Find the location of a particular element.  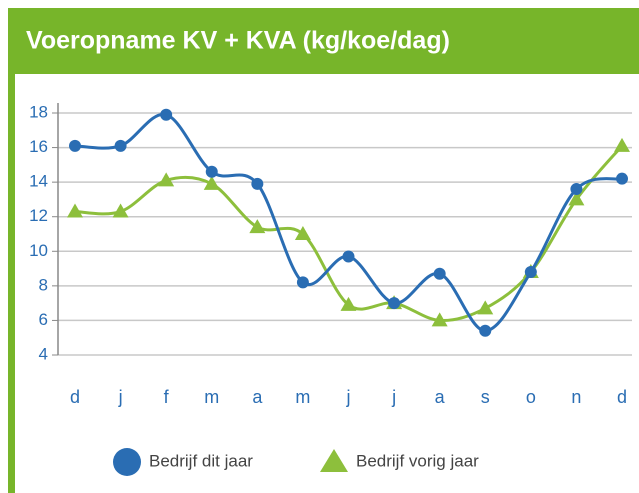

legend-label: Bedrijf dit jaar is located at coordinates (201, 460).